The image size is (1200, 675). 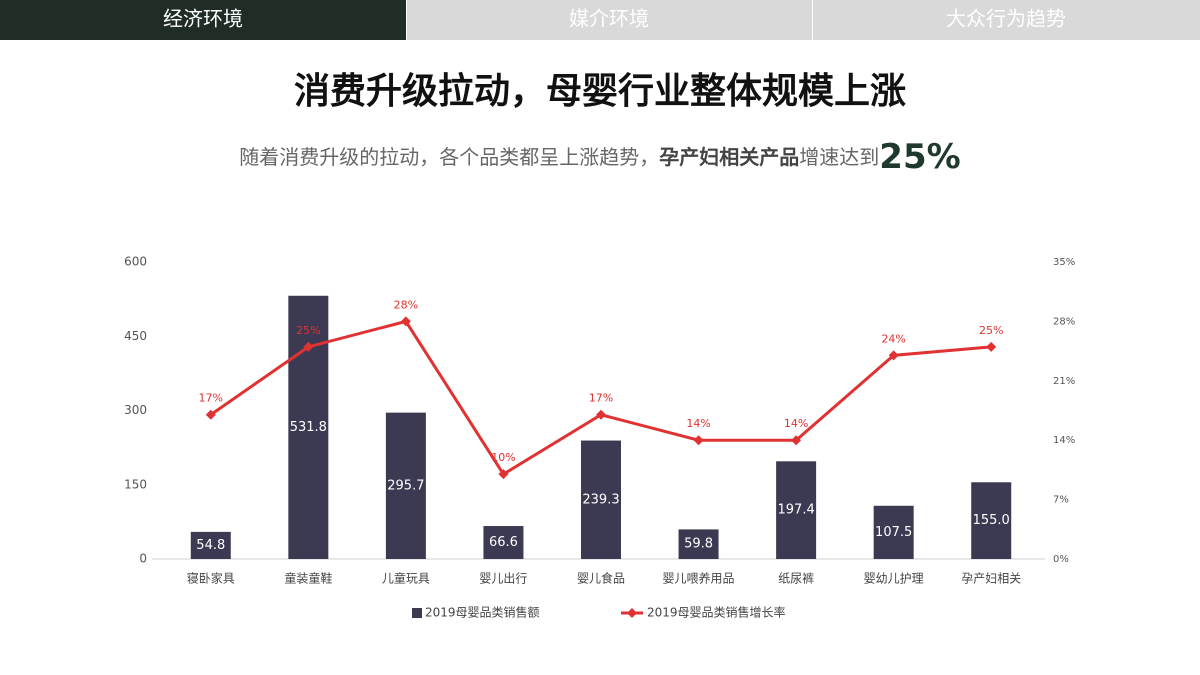 I want to click on bar-value-label: 107.5, so click(x=893, y=532).